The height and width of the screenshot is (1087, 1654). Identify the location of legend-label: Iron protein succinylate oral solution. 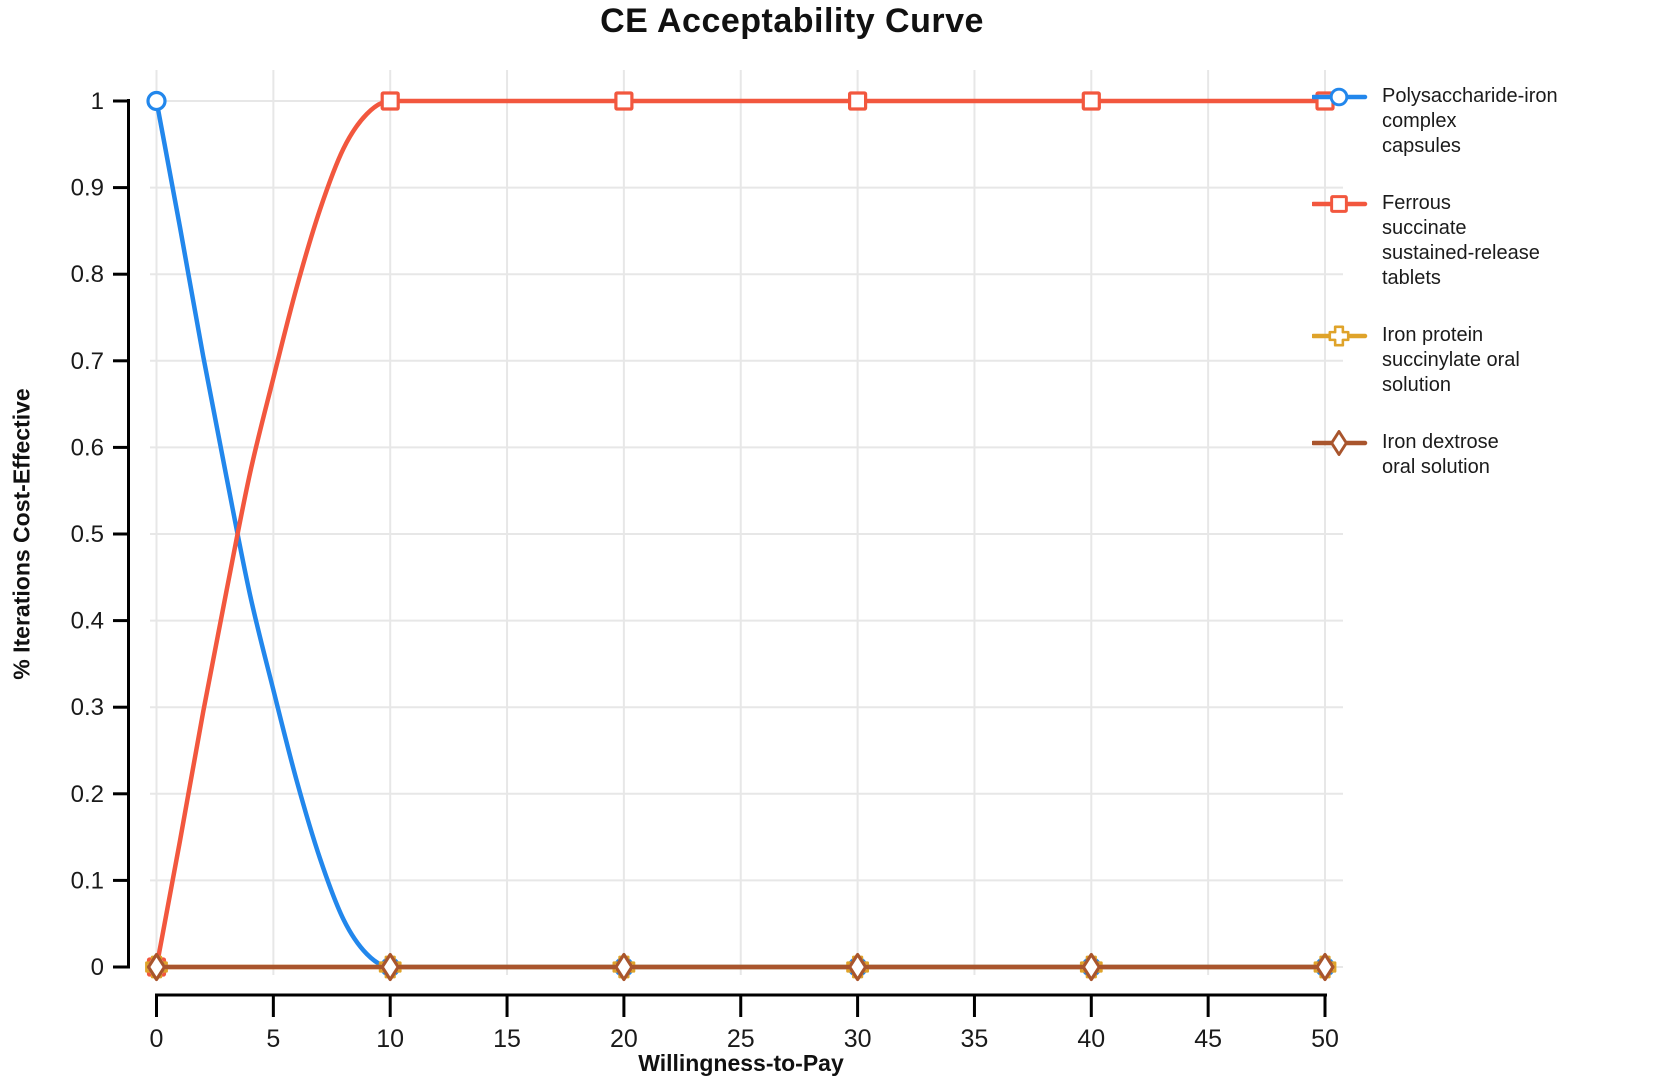
(1451, 360).